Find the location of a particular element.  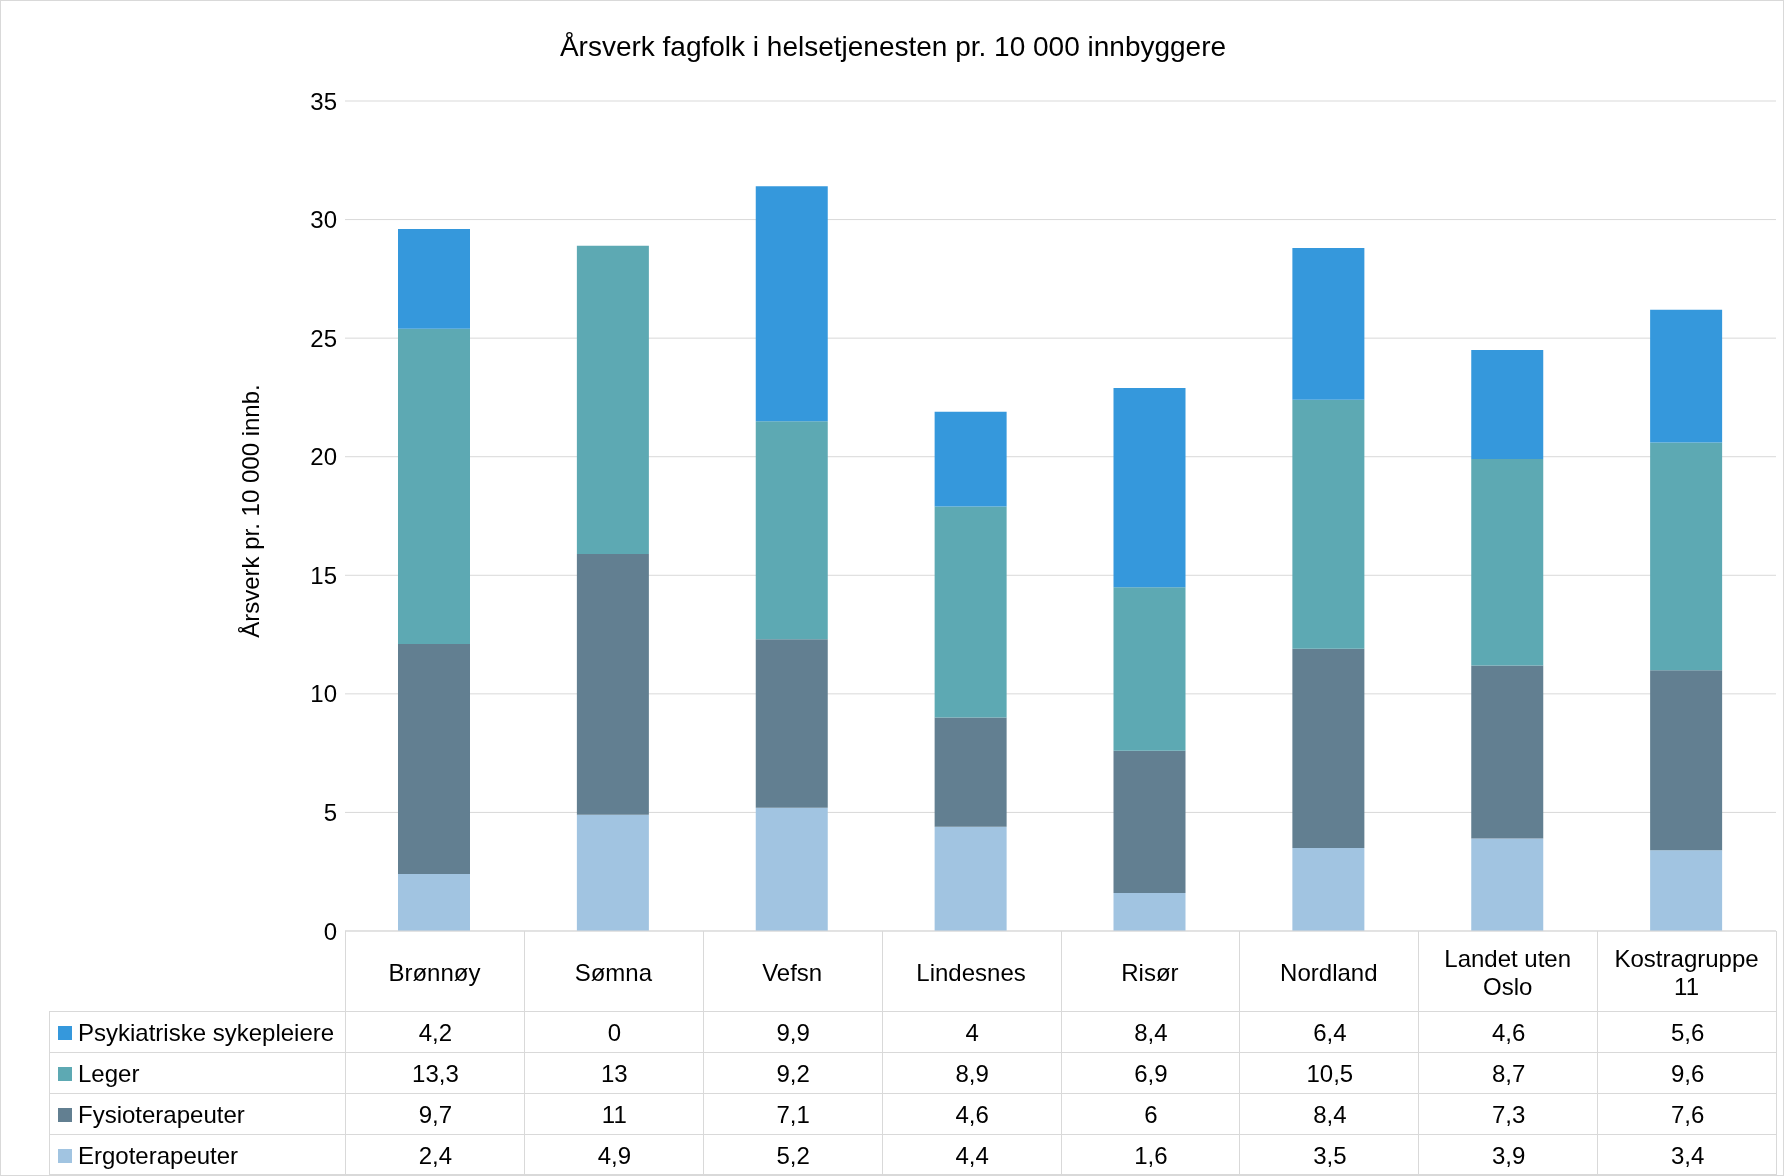

data-label: 9,9 is located at coordinates (793, 1033).